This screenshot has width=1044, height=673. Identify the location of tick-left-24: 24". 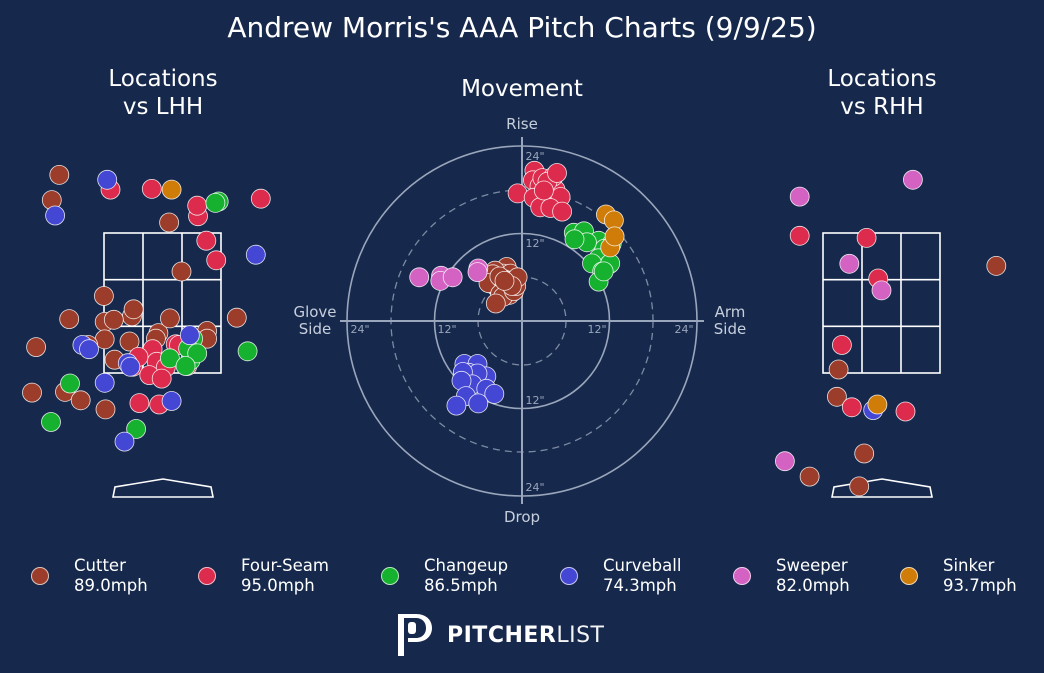
(359, 329).